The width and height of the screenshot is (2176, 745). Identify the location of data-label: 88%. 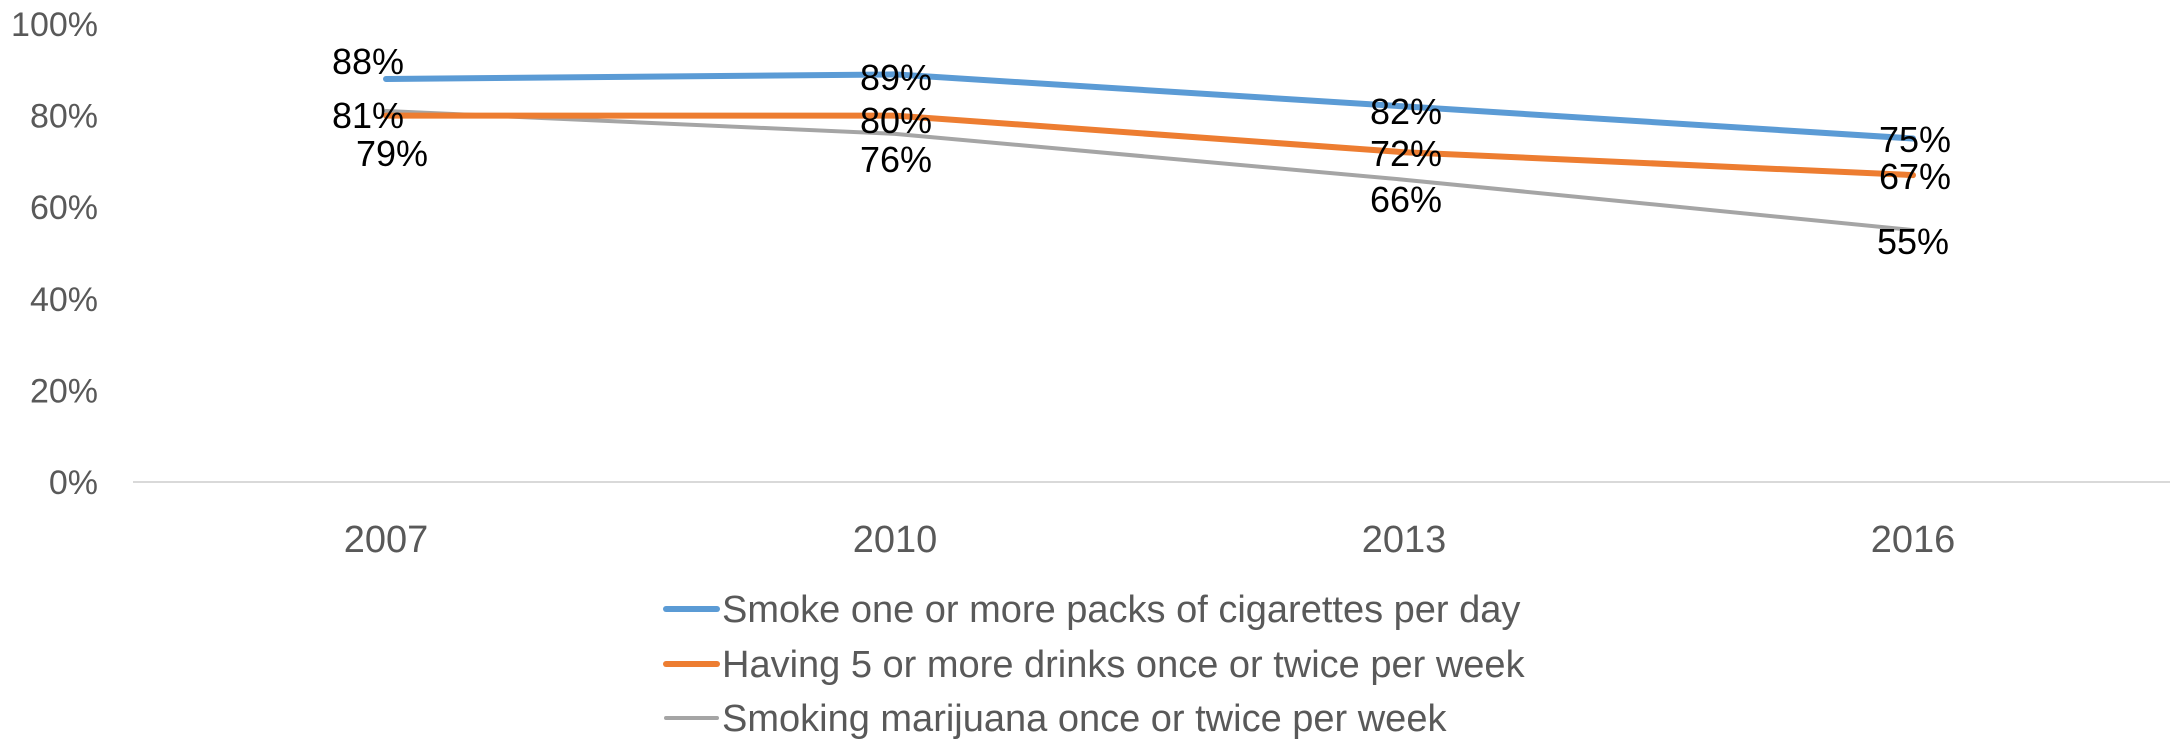
(368, 61).